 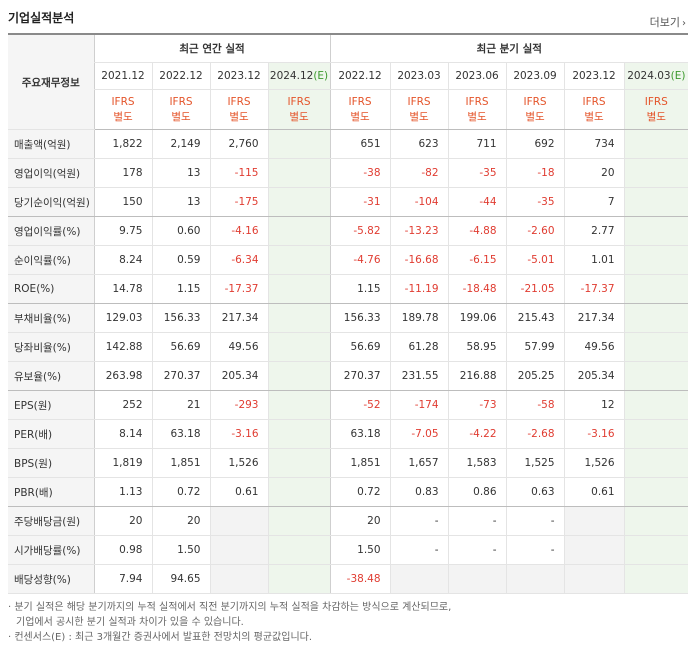 What do you see at coordinates (122, 144) in the screenshot?
I see `cell-value: 1,822` at bounding box center [122, 144].